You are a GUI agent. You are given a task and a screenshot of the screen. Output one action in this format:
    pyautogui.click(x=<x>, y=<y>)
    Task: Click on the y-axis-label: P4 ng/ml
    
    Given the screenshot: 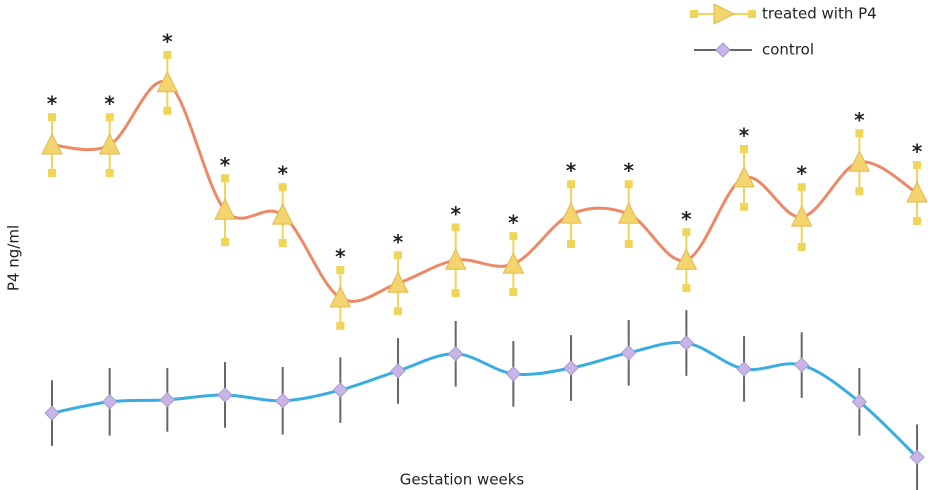 What is the action you would take?
    pyautogui.click(x=14, y=258)
    